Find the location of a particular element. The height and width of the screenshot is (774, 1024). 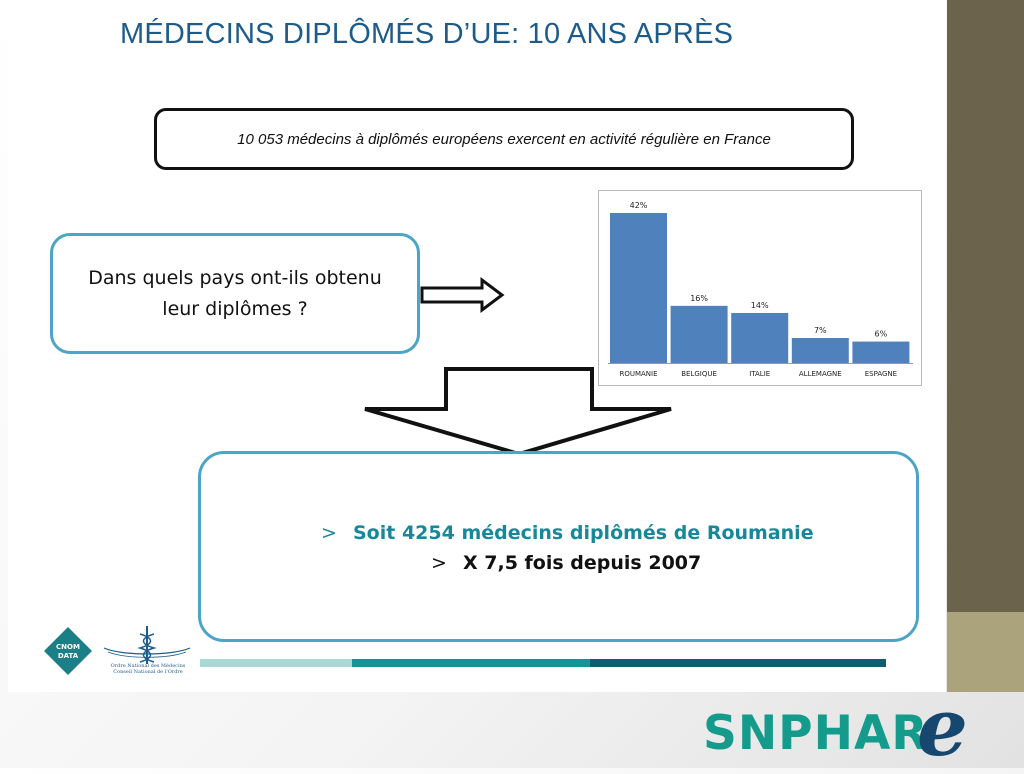

ordre-text-line1: Ordre National des Médecins is located at coordinates (148, 666).